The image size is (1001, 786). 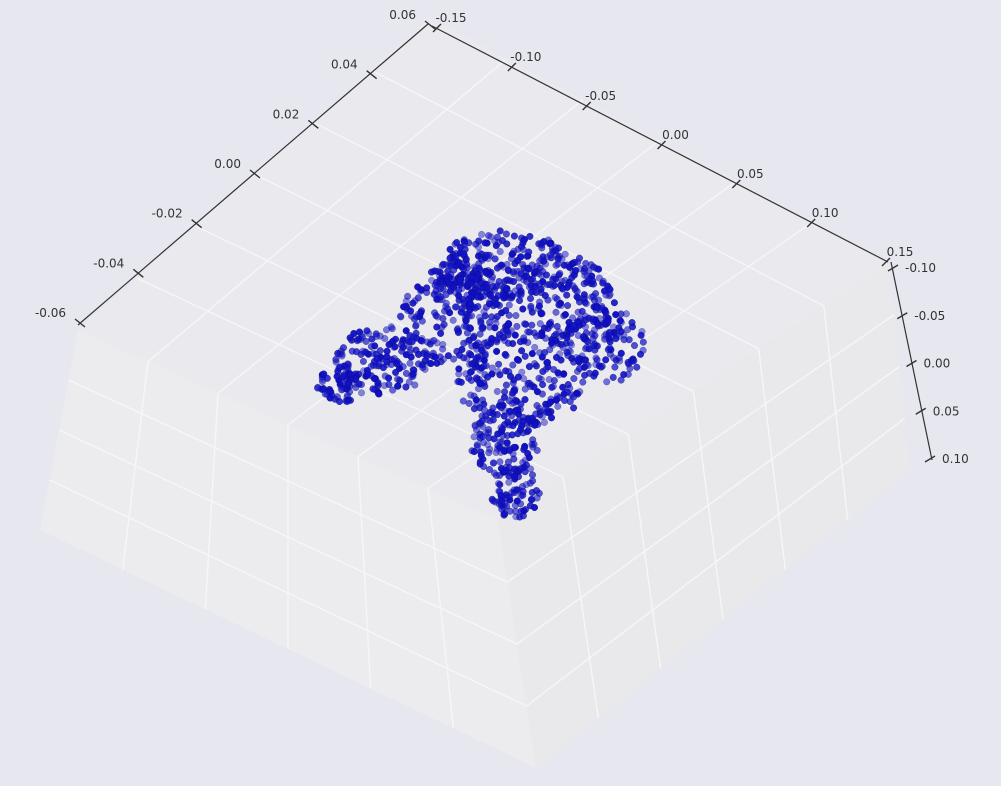 I want to click on data-points, so click(x=480, y=374).